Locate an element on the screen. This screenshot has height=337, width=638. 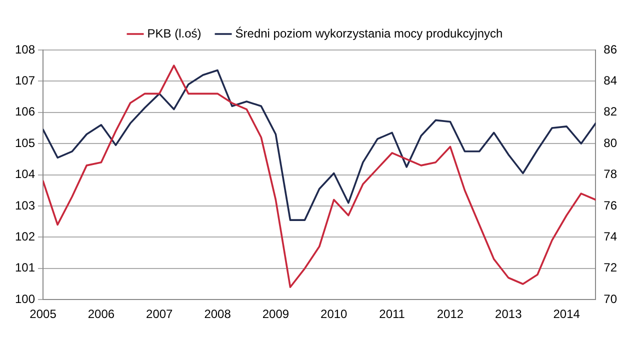
x-tick-label: 2009 is located at coordinates (276, 314).